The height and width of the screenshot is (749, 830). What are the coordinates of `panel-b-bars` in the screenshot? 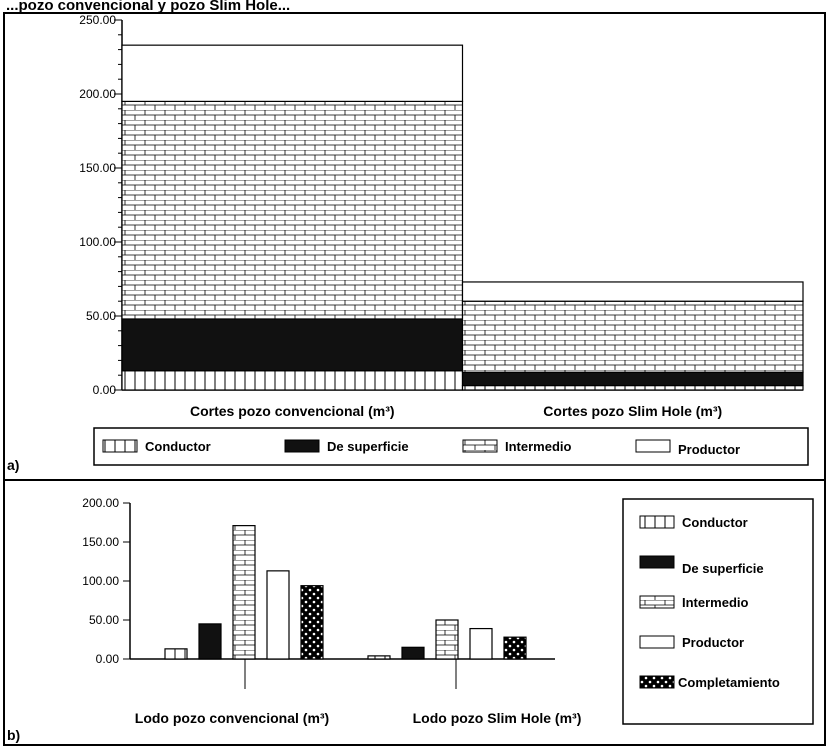 It's located at (345, 592).